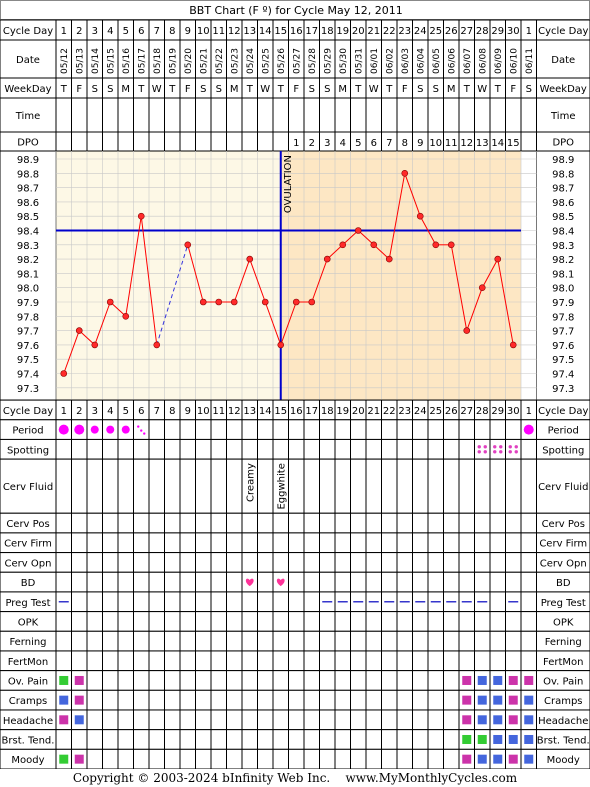  Describe the element at coordinates (327, 411) in the screenshot. I see `cycle-day-cell-lower: 18` at that location.